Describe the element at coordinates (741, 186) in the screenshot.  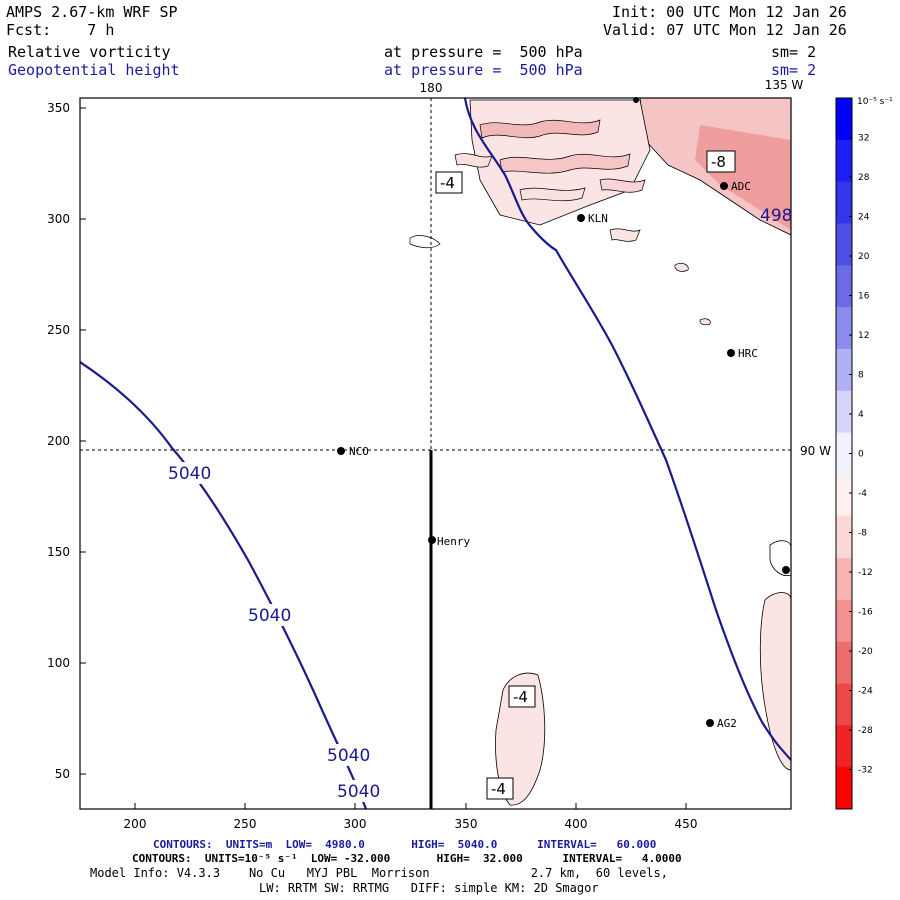
I see `station-label: ADC` at that location.